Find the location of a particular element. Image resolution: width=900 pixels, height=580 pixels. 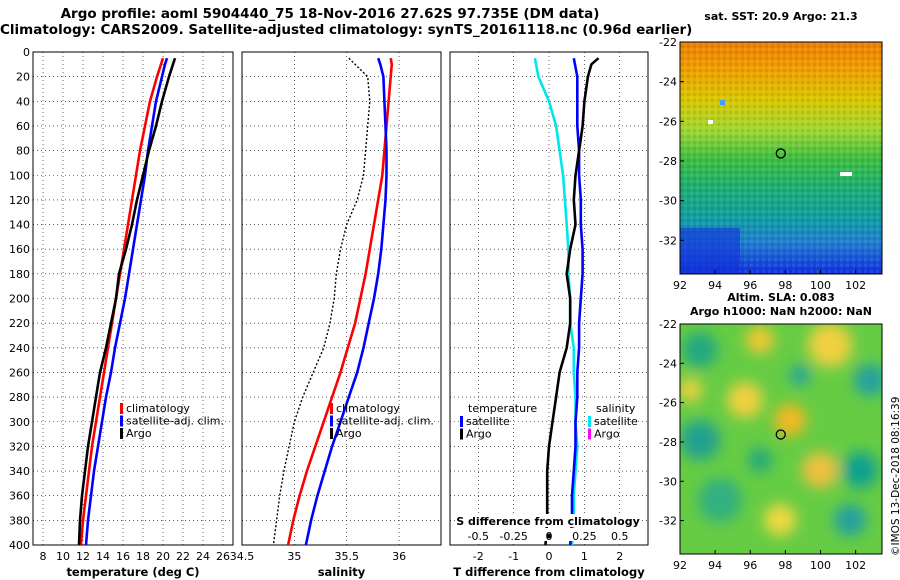

s-diff-zero-marker is located at coordinates (549, 536).